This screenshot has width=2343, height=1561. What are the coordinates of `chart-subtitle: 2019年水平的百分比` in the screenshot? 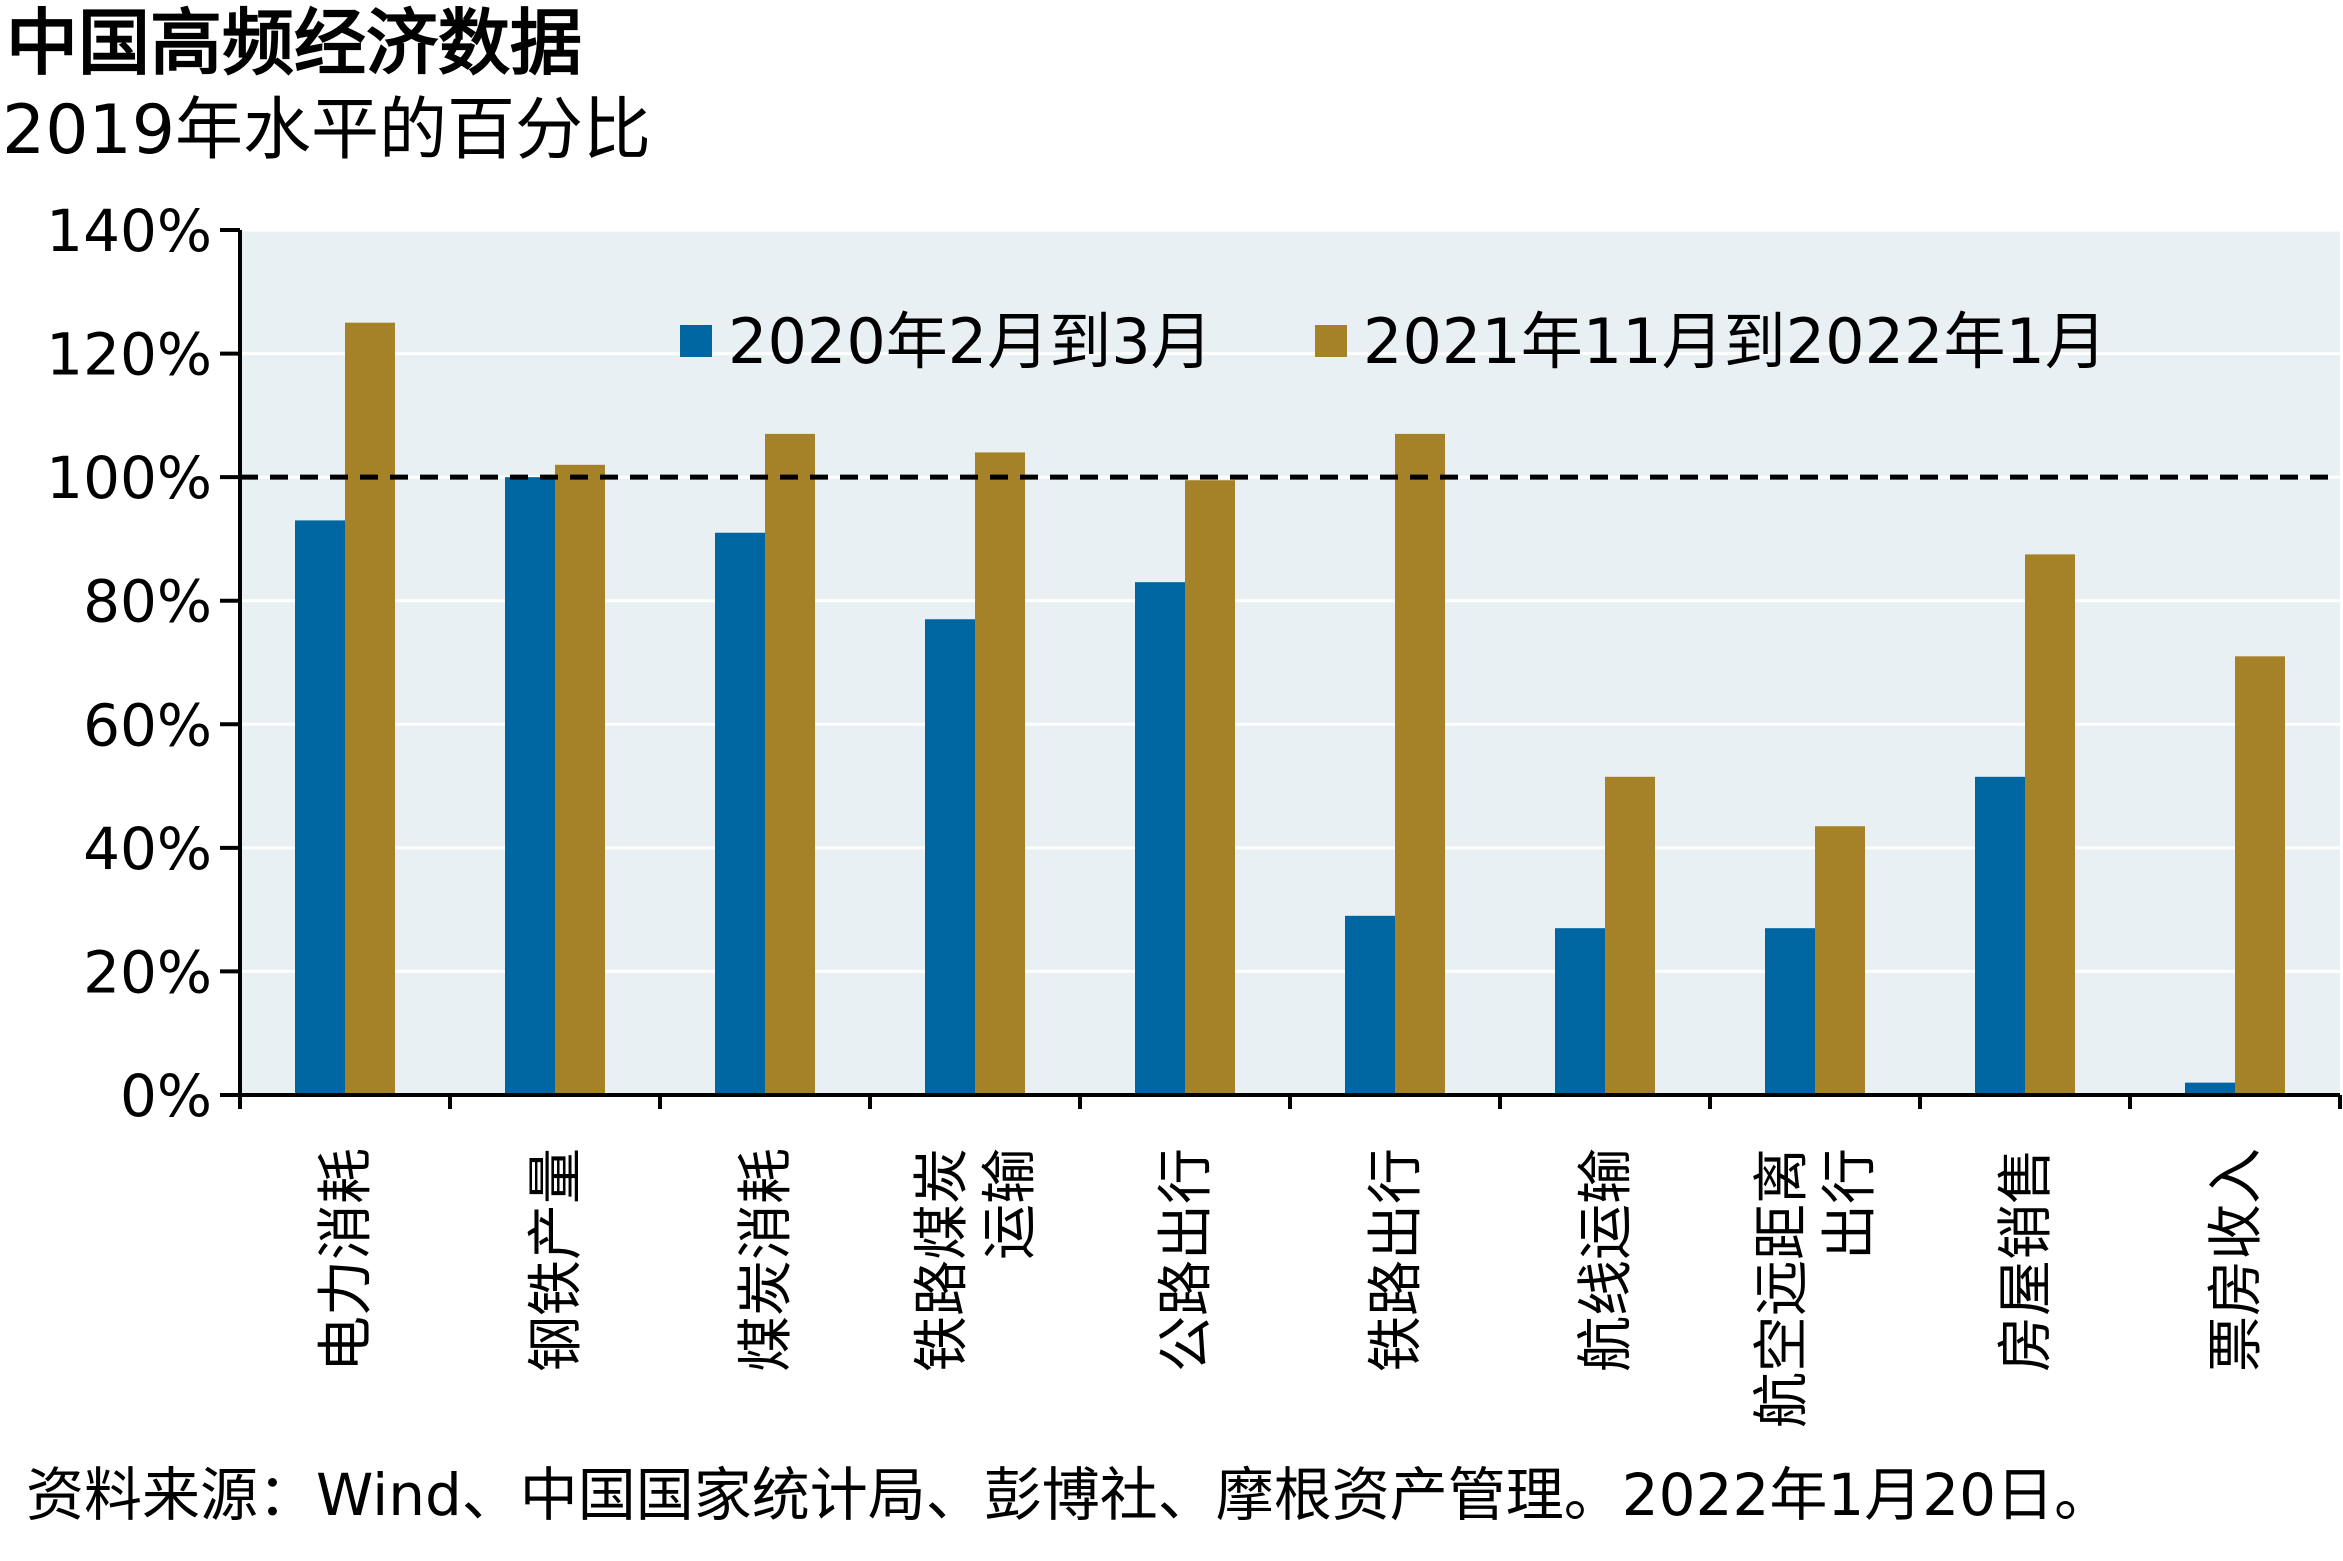 It's located at (327, 130).